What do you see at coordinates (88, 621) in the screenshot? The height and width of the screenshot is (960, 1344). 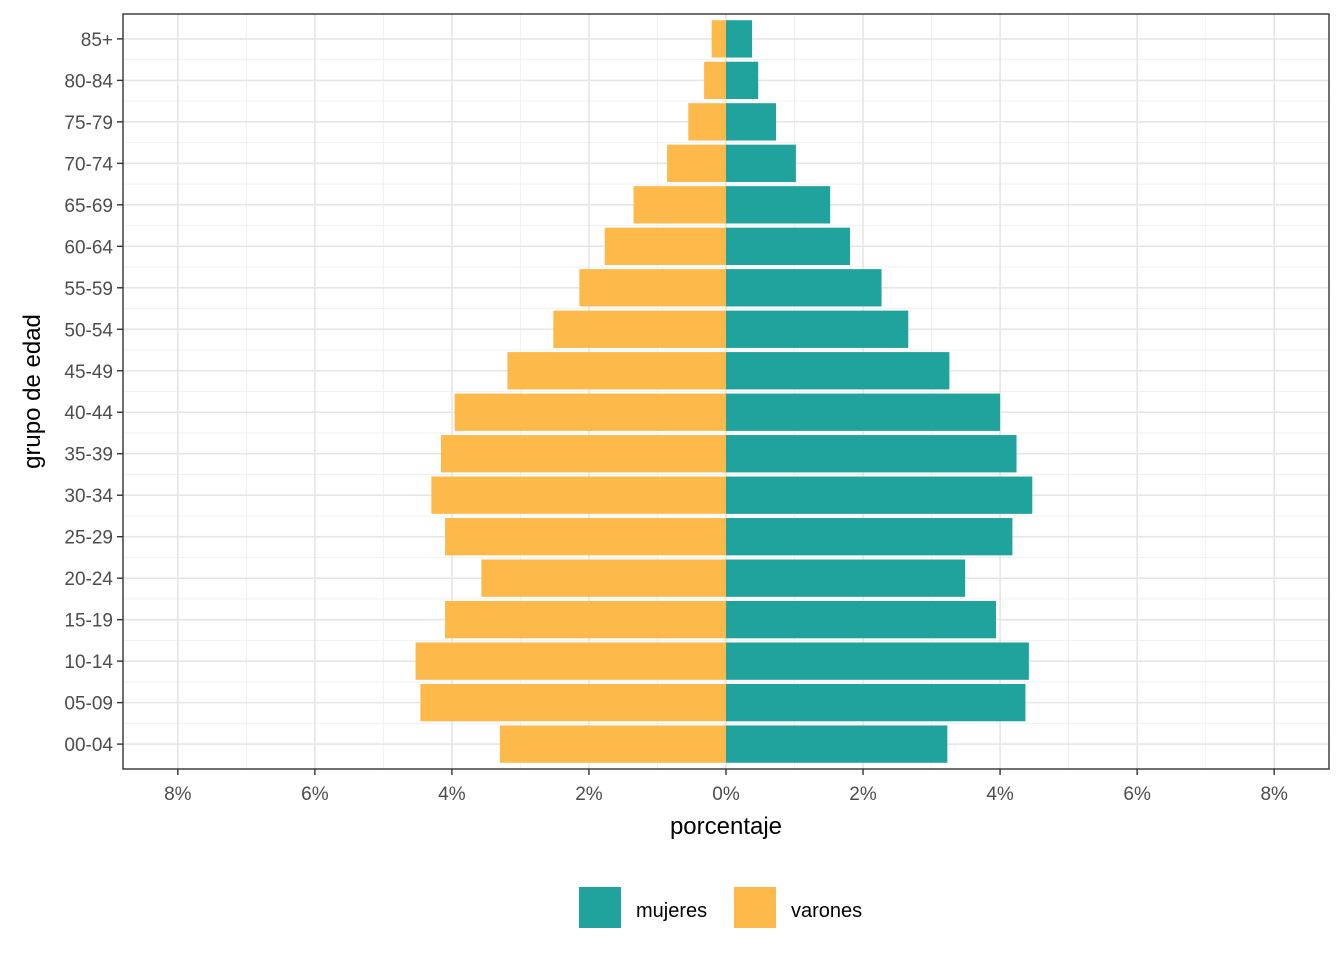 I see `y-tick-label: 15-19` at bounding box center [88, 621].